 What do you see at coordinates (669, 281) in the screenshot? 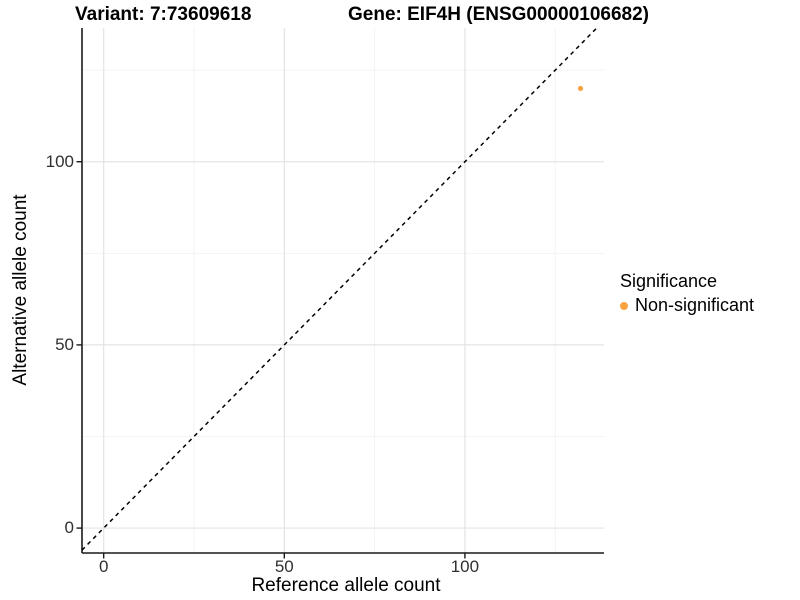
I see `legend-title: Significance` at bounding box center [669, 281].